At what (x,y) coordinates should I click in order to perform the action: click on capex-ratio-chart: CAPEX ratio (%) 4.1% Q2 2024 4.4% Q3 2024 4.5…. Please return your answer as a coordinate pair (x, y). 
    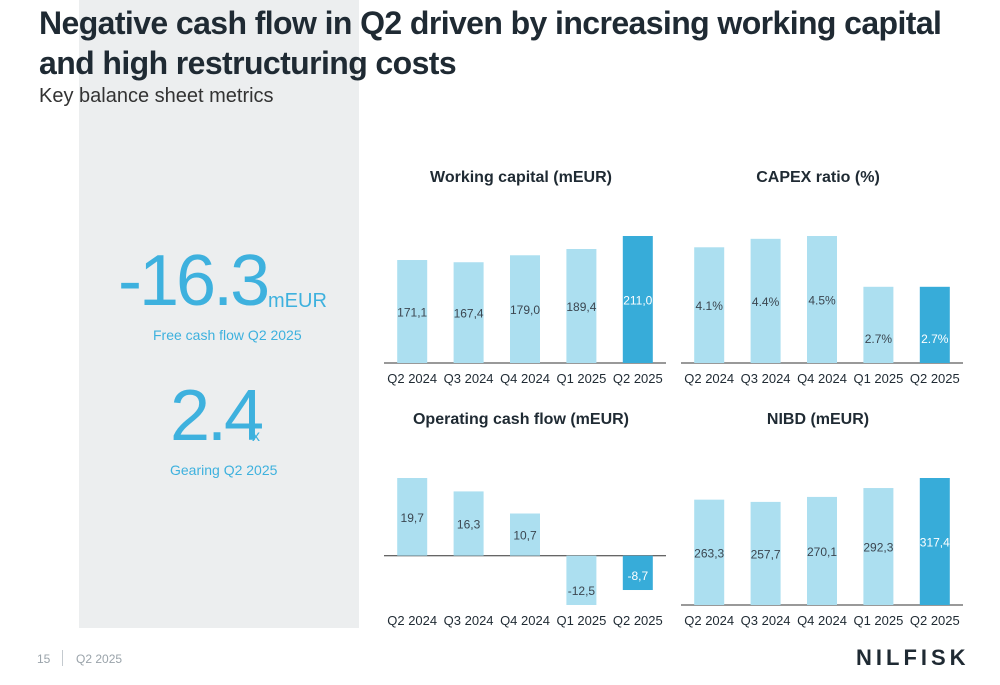
    Looking at the image, I should click on (822, 277).